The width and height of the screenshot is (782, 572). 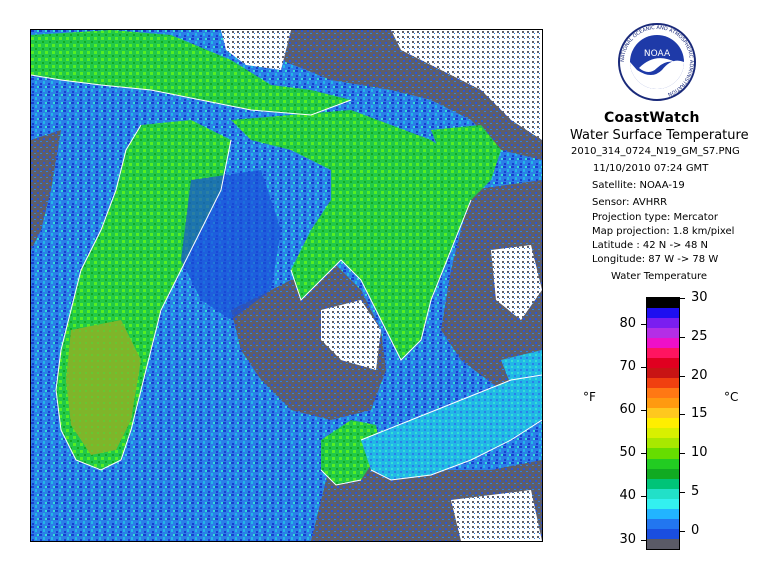 I want to click on celsius-tick-label: 25, so click(x=699, y=336).